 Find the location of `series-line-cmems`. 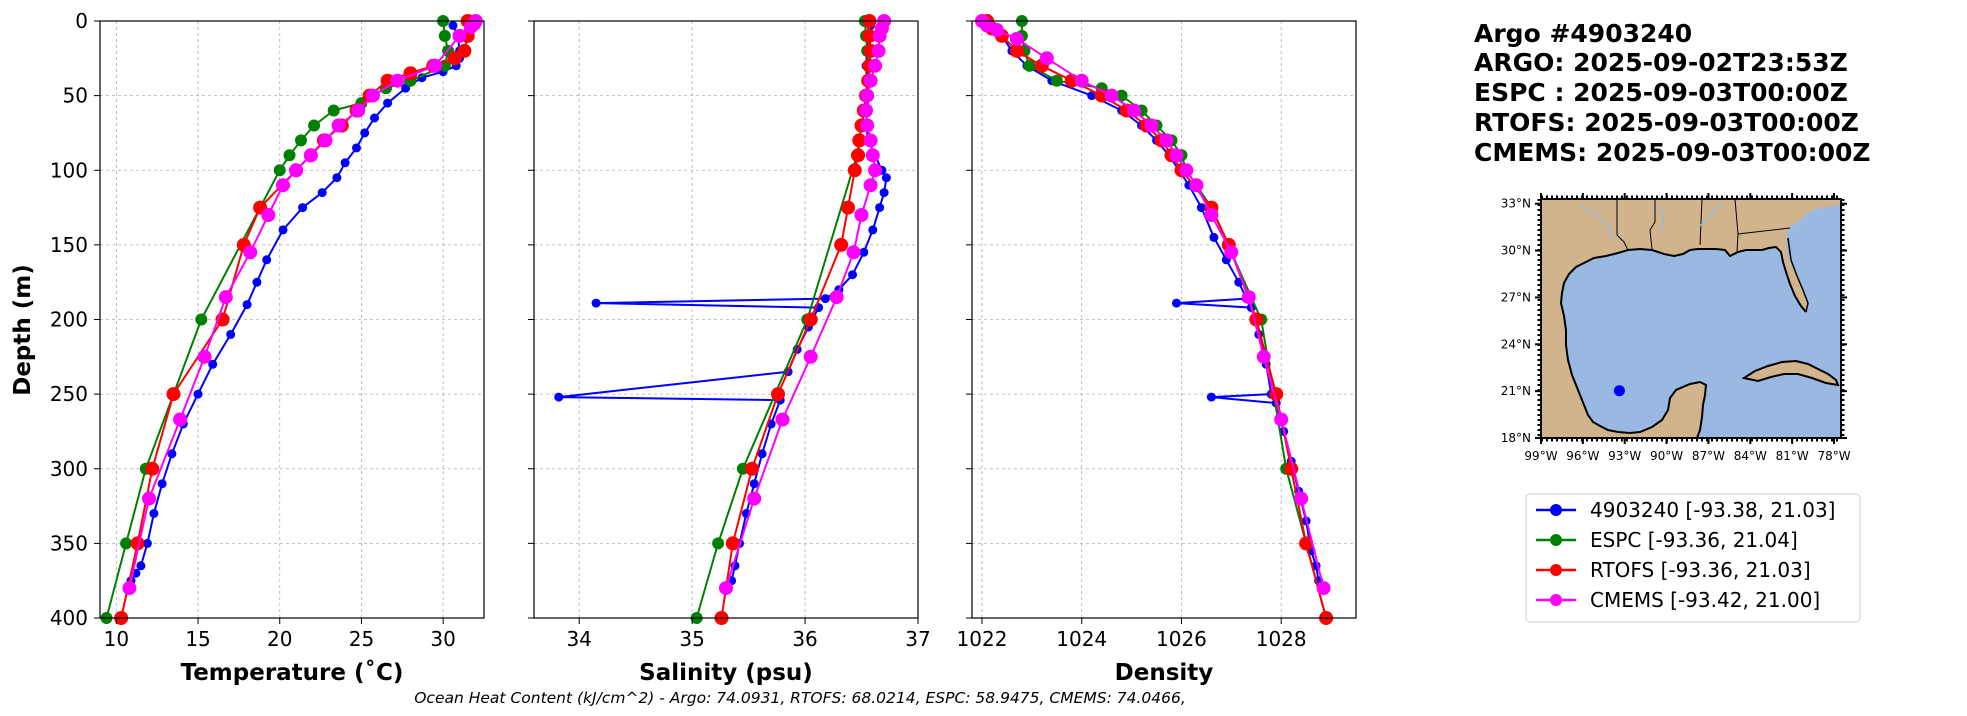

series-line-cmems is located at coordinates (1153, 304).